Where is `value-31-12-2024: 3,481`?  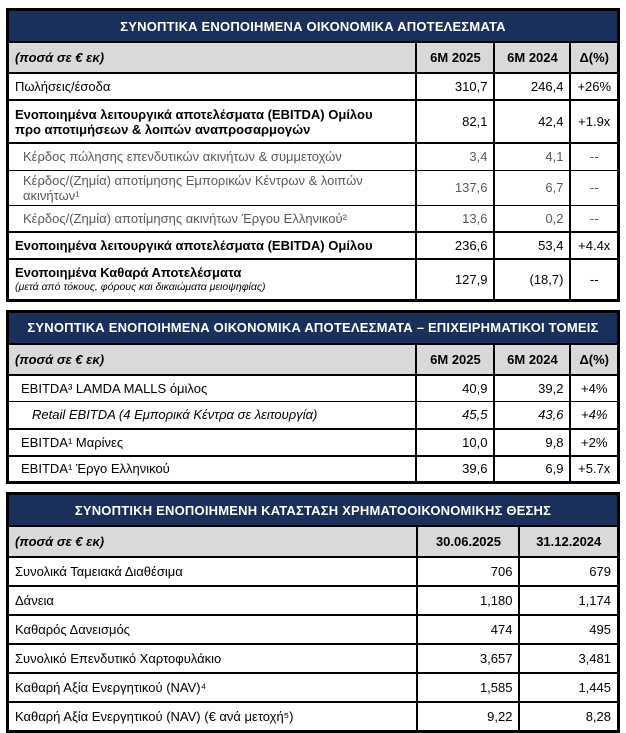 value-31-12-2024: 3,481 is located at coordinates (569, 658).